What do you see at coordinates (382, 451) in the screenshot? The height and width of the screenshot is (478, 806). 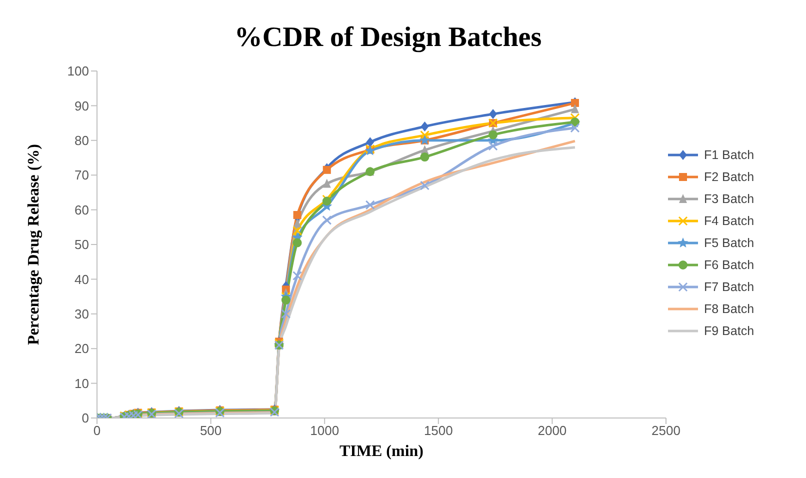 I see `x-axis-title: TIME (min)` at bounding box center [382, 451].